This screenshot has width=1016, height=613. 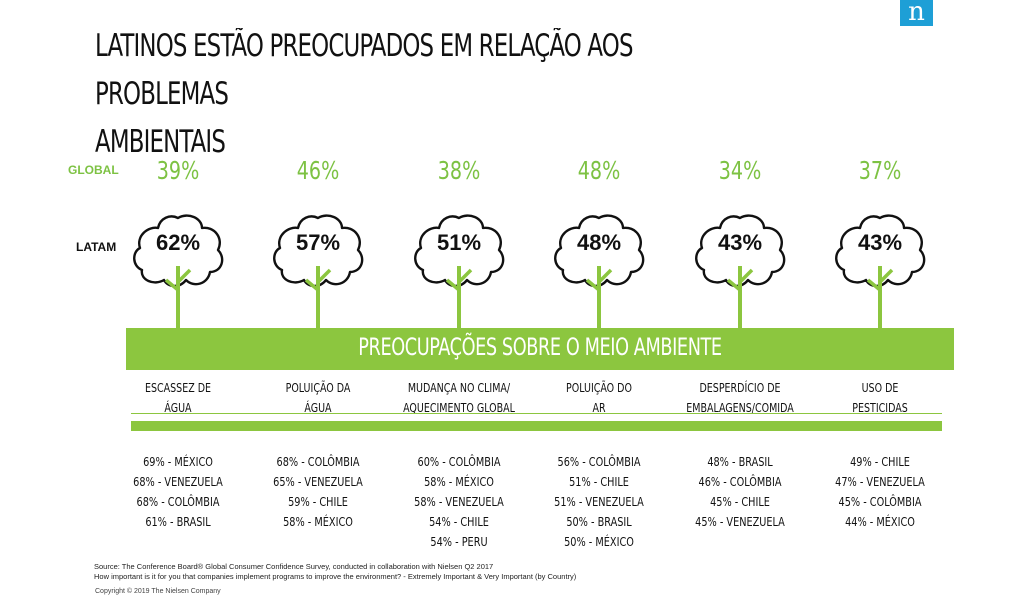 I want to click on country-value: 61% - BRASIL, so click(x=178, y=522).